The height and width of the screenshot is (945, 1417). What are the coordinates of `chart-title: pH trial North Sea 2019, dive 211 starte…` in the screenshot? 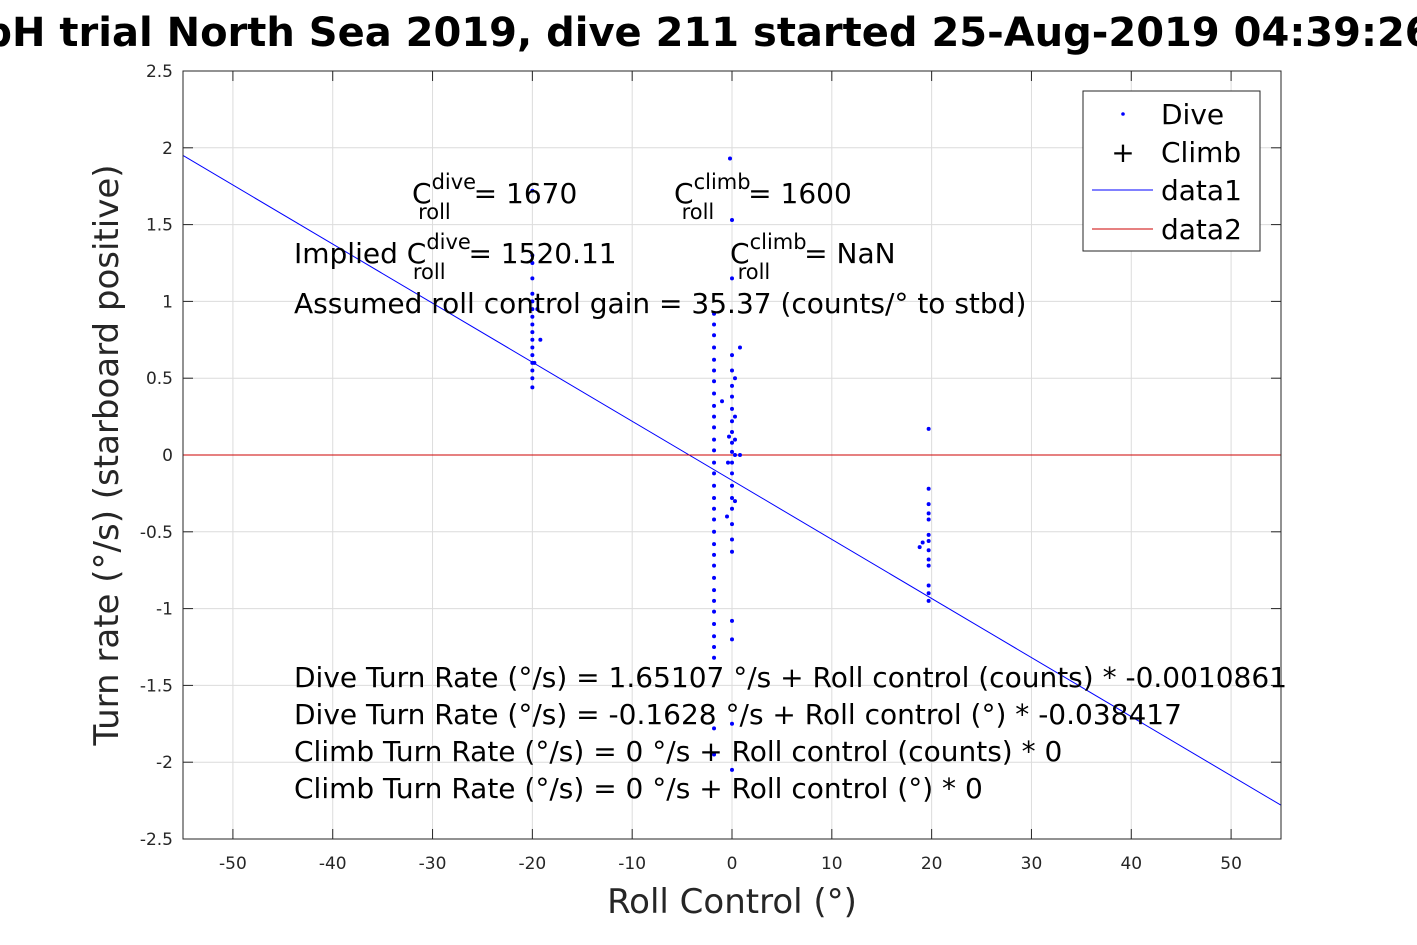 It's located at (708, 33).